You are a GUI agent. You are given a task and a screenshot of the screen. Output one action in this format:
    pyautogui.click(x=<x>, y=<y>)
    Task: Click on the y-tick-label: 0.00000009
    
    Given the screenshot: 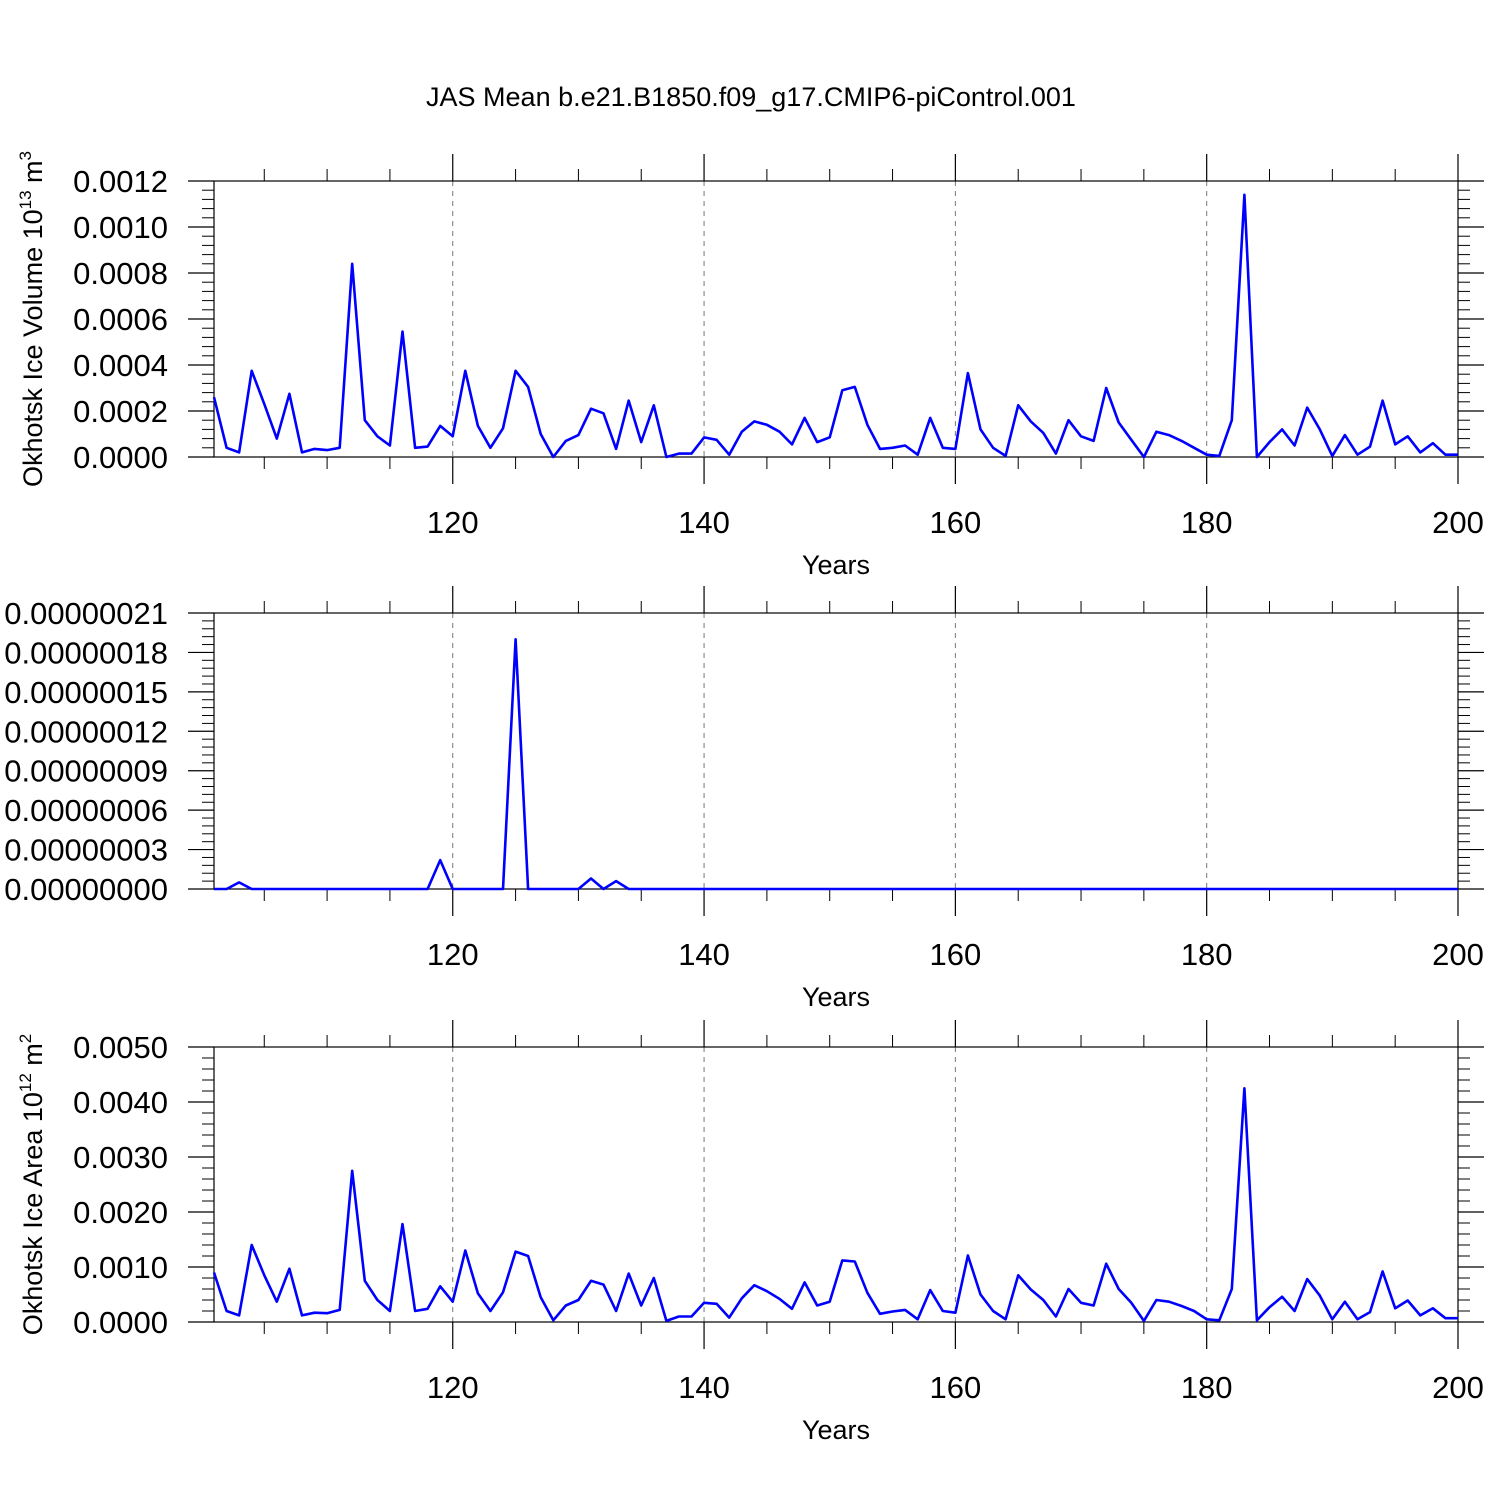 What is the action you would take?
    pyautogui.click(x=86, y=771)
    